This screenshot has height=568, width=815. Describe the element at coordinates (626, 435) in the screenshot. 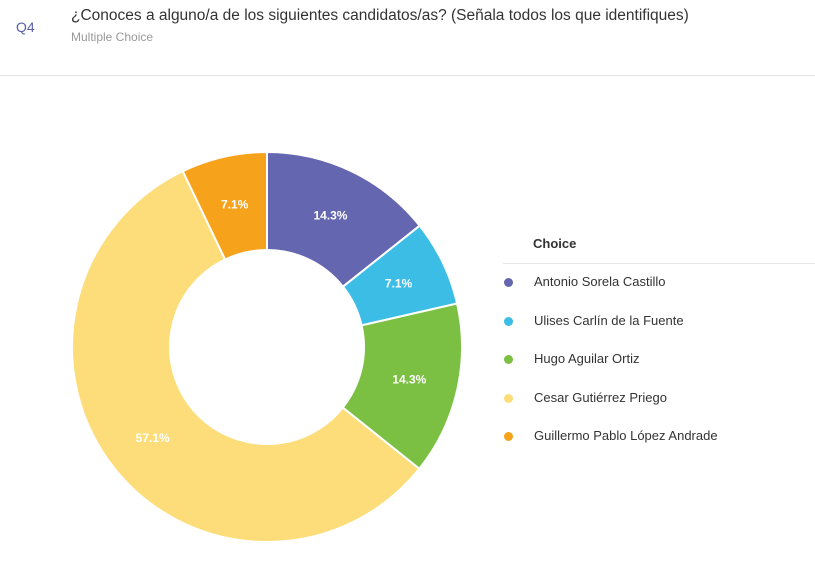

I see `legend-label: Guillermo Pablo López Andrade` at that location.